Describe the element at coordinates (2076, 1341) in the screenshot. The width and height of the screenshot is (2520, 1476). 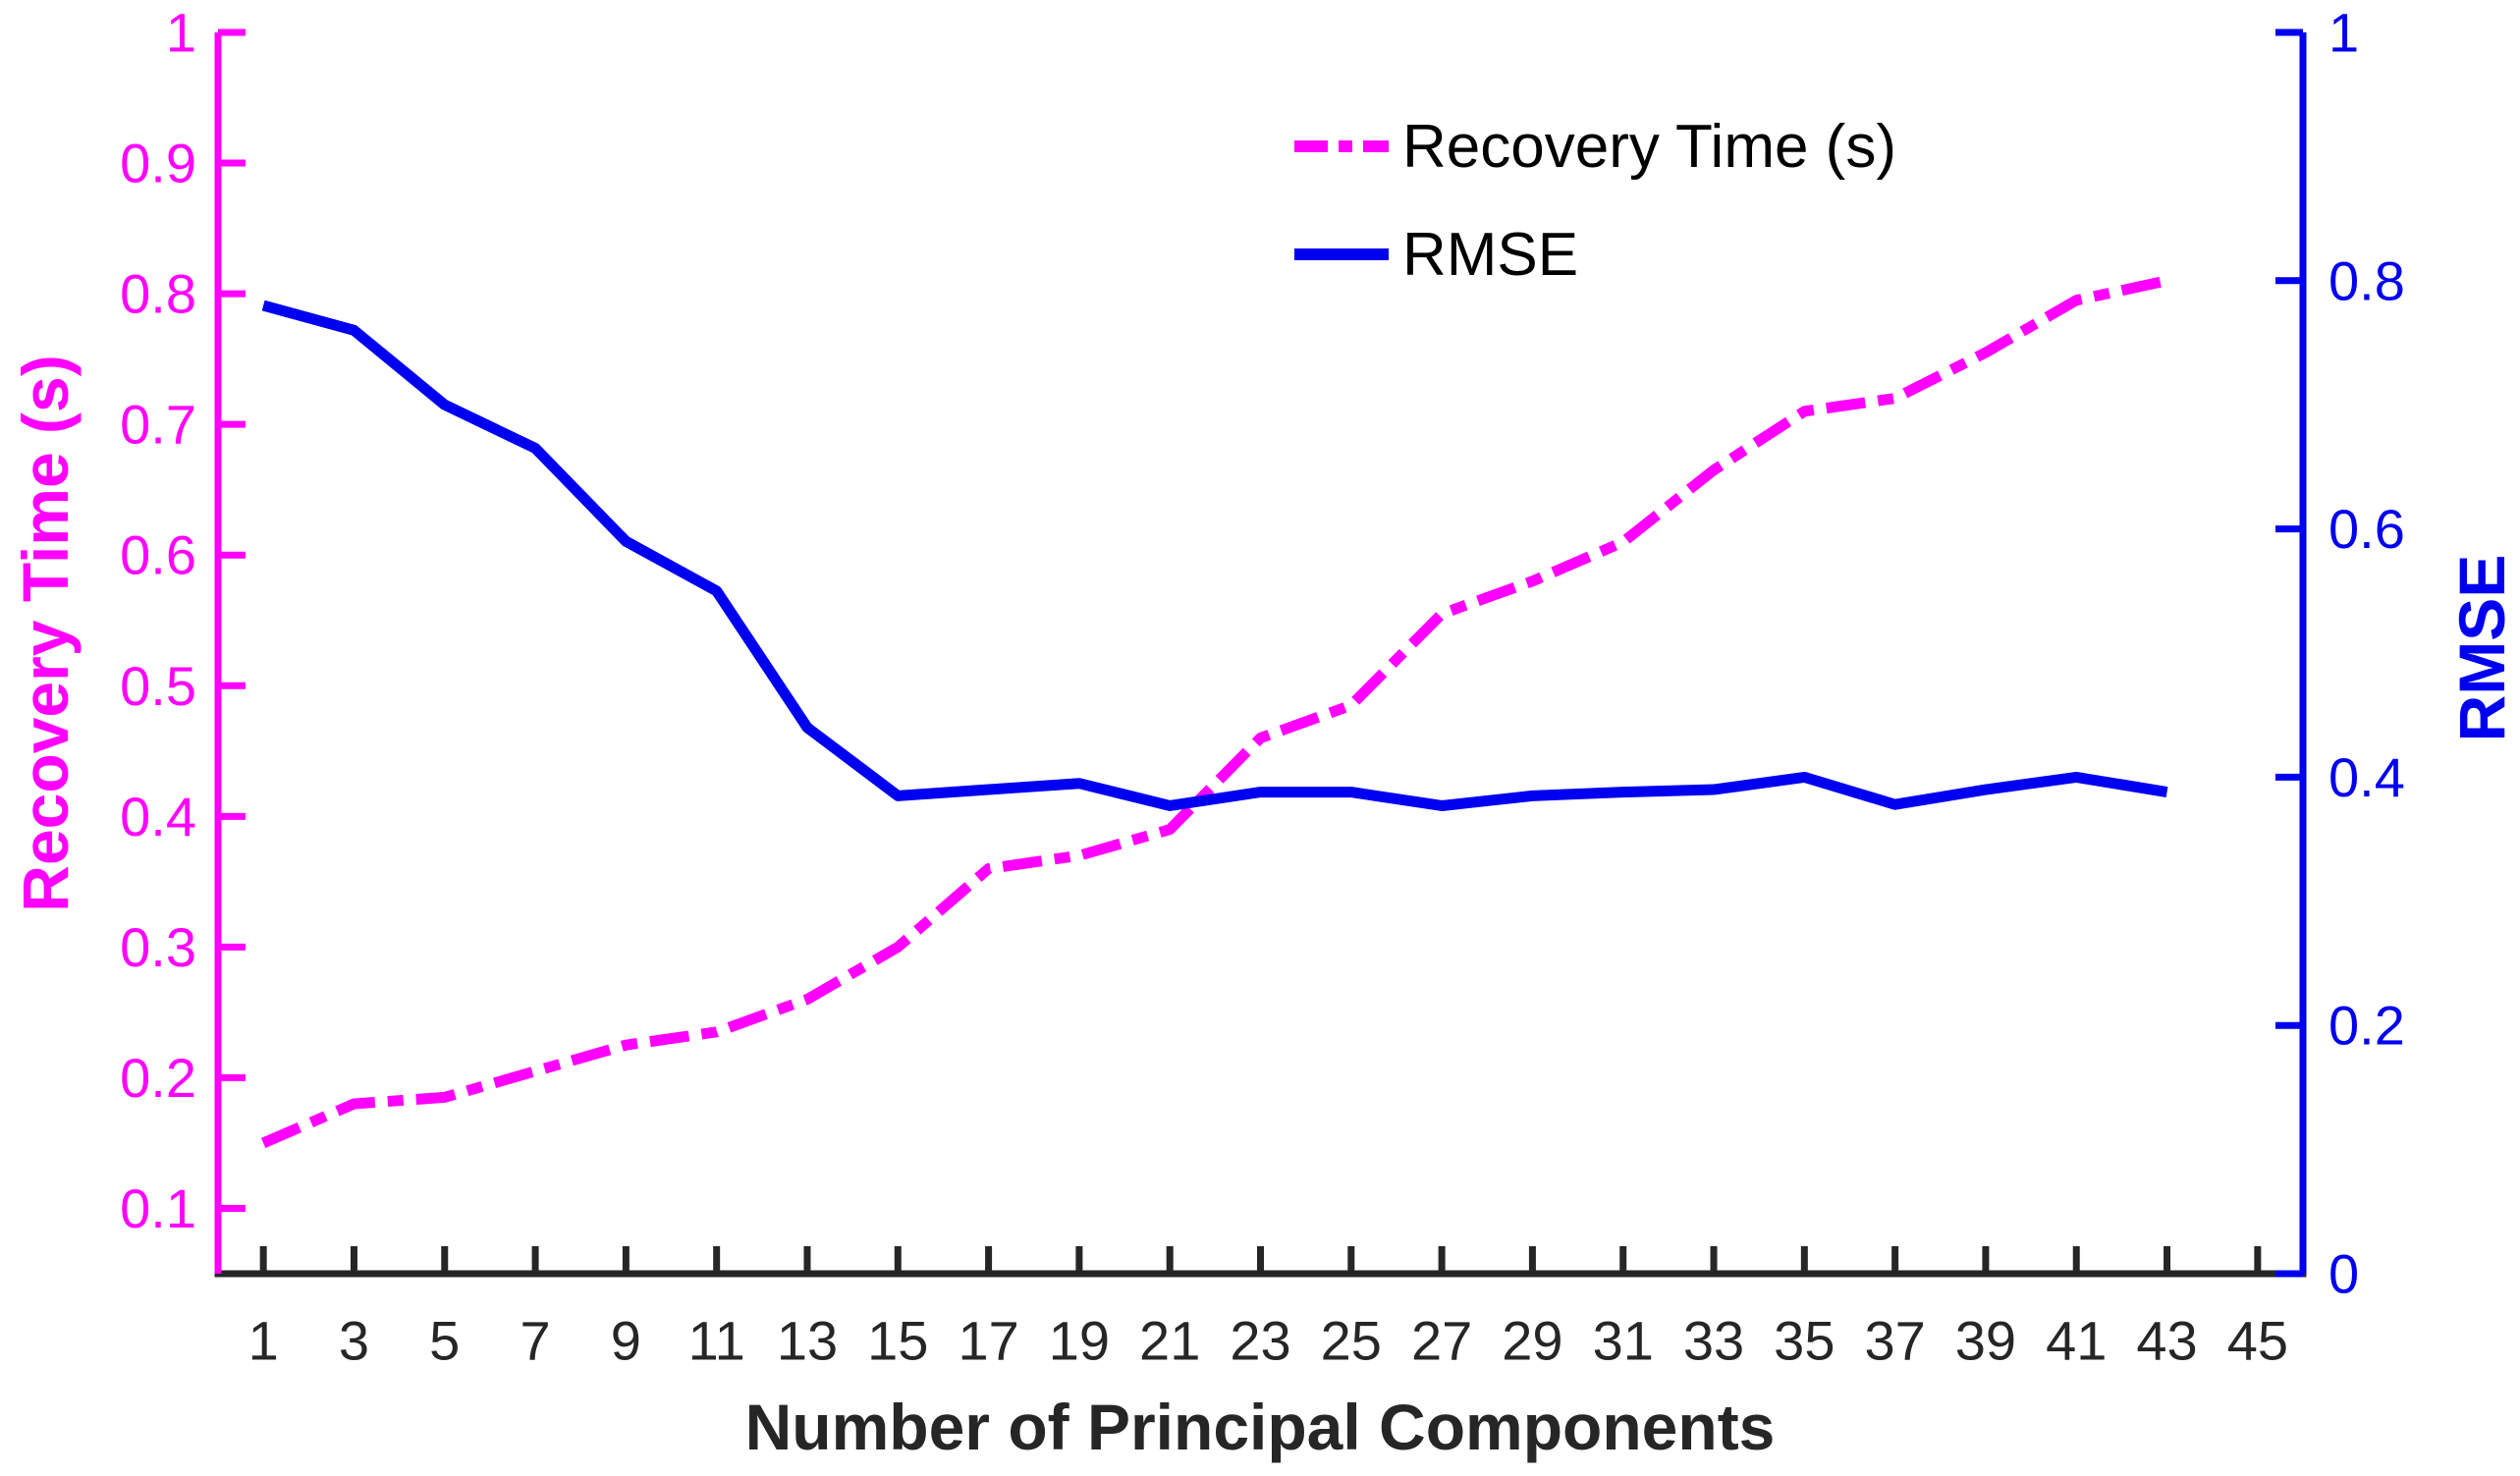
I see `x-tick-label: 41` at that location.